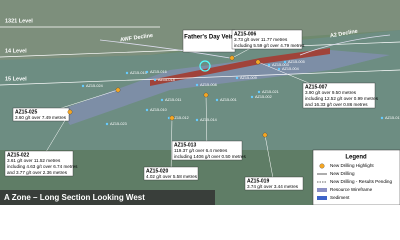 The image size is (400, 240). What do you see at coordinates (336, 104) in the screenshot?
I see `callout-line: and 16.33 g/t over 0.86 metres` at bounding box center [336, 104].